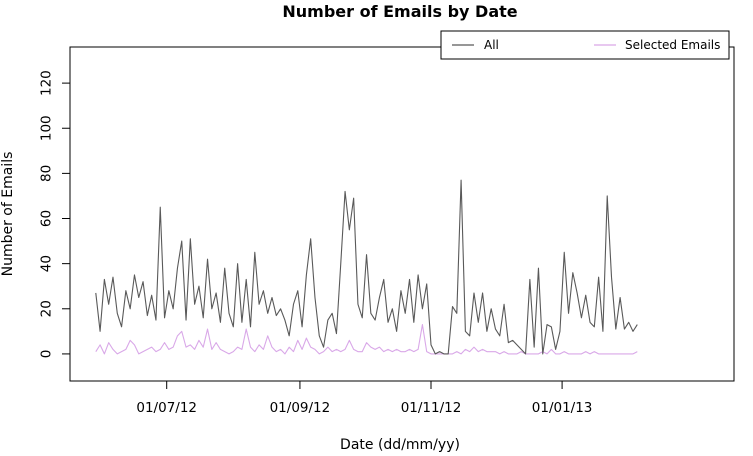 This screenshot has width=753, height=456. What do you see at coordinates (166, 408) in the screenshot?
I see `x-tick-label: 01/07/12` at bounding box center [166, 408].